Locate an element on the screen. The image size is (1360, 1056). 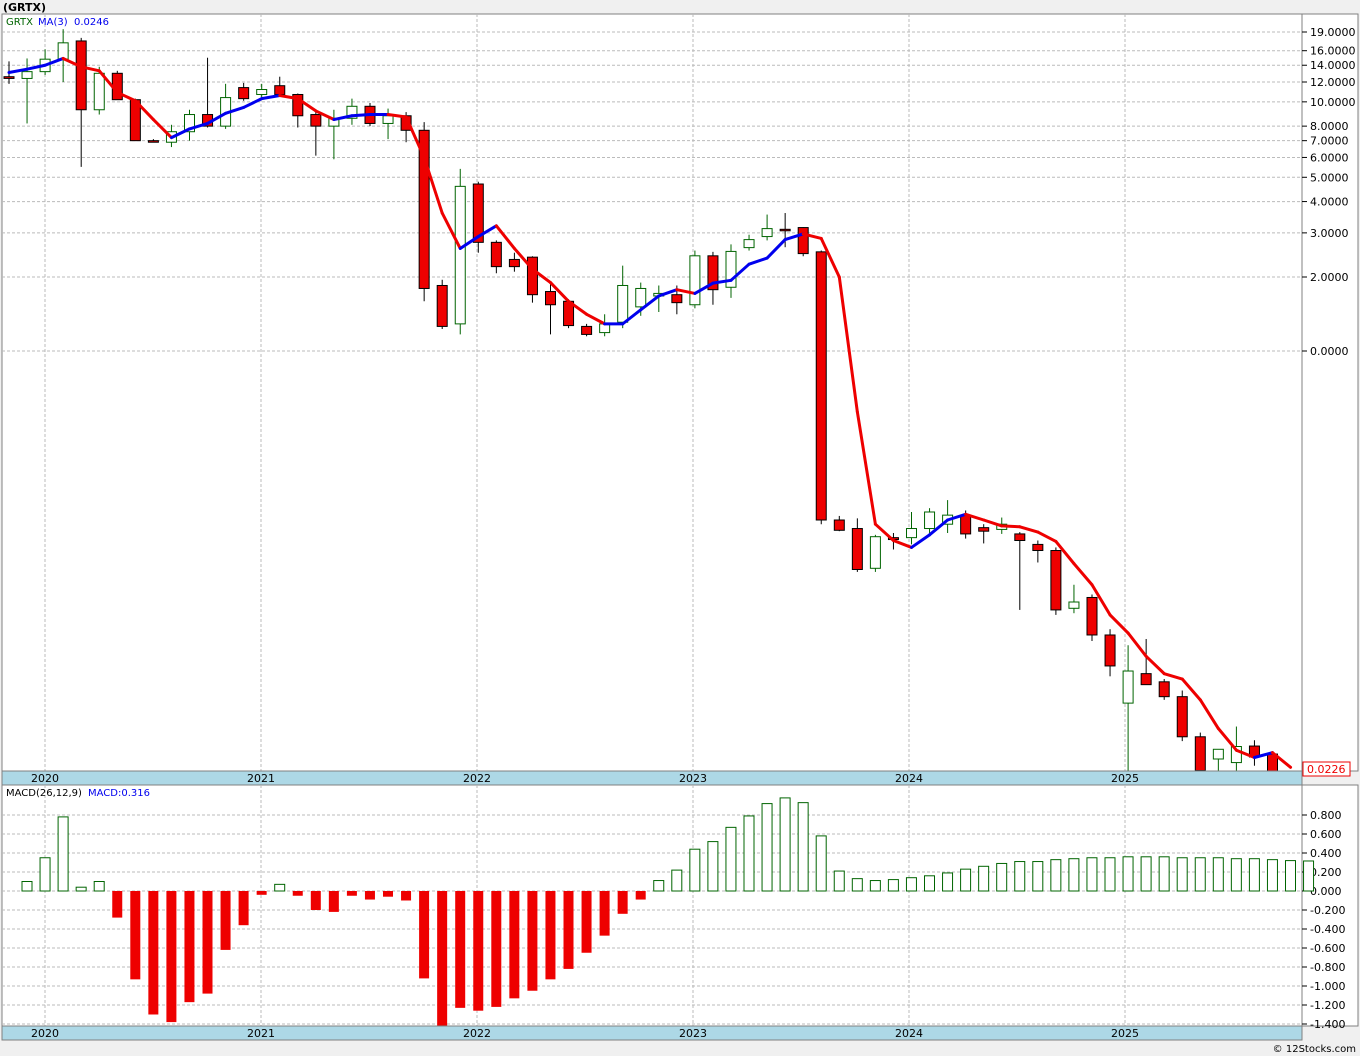
date-label-bottom: 2023 is located at coordinates (693, 1033).